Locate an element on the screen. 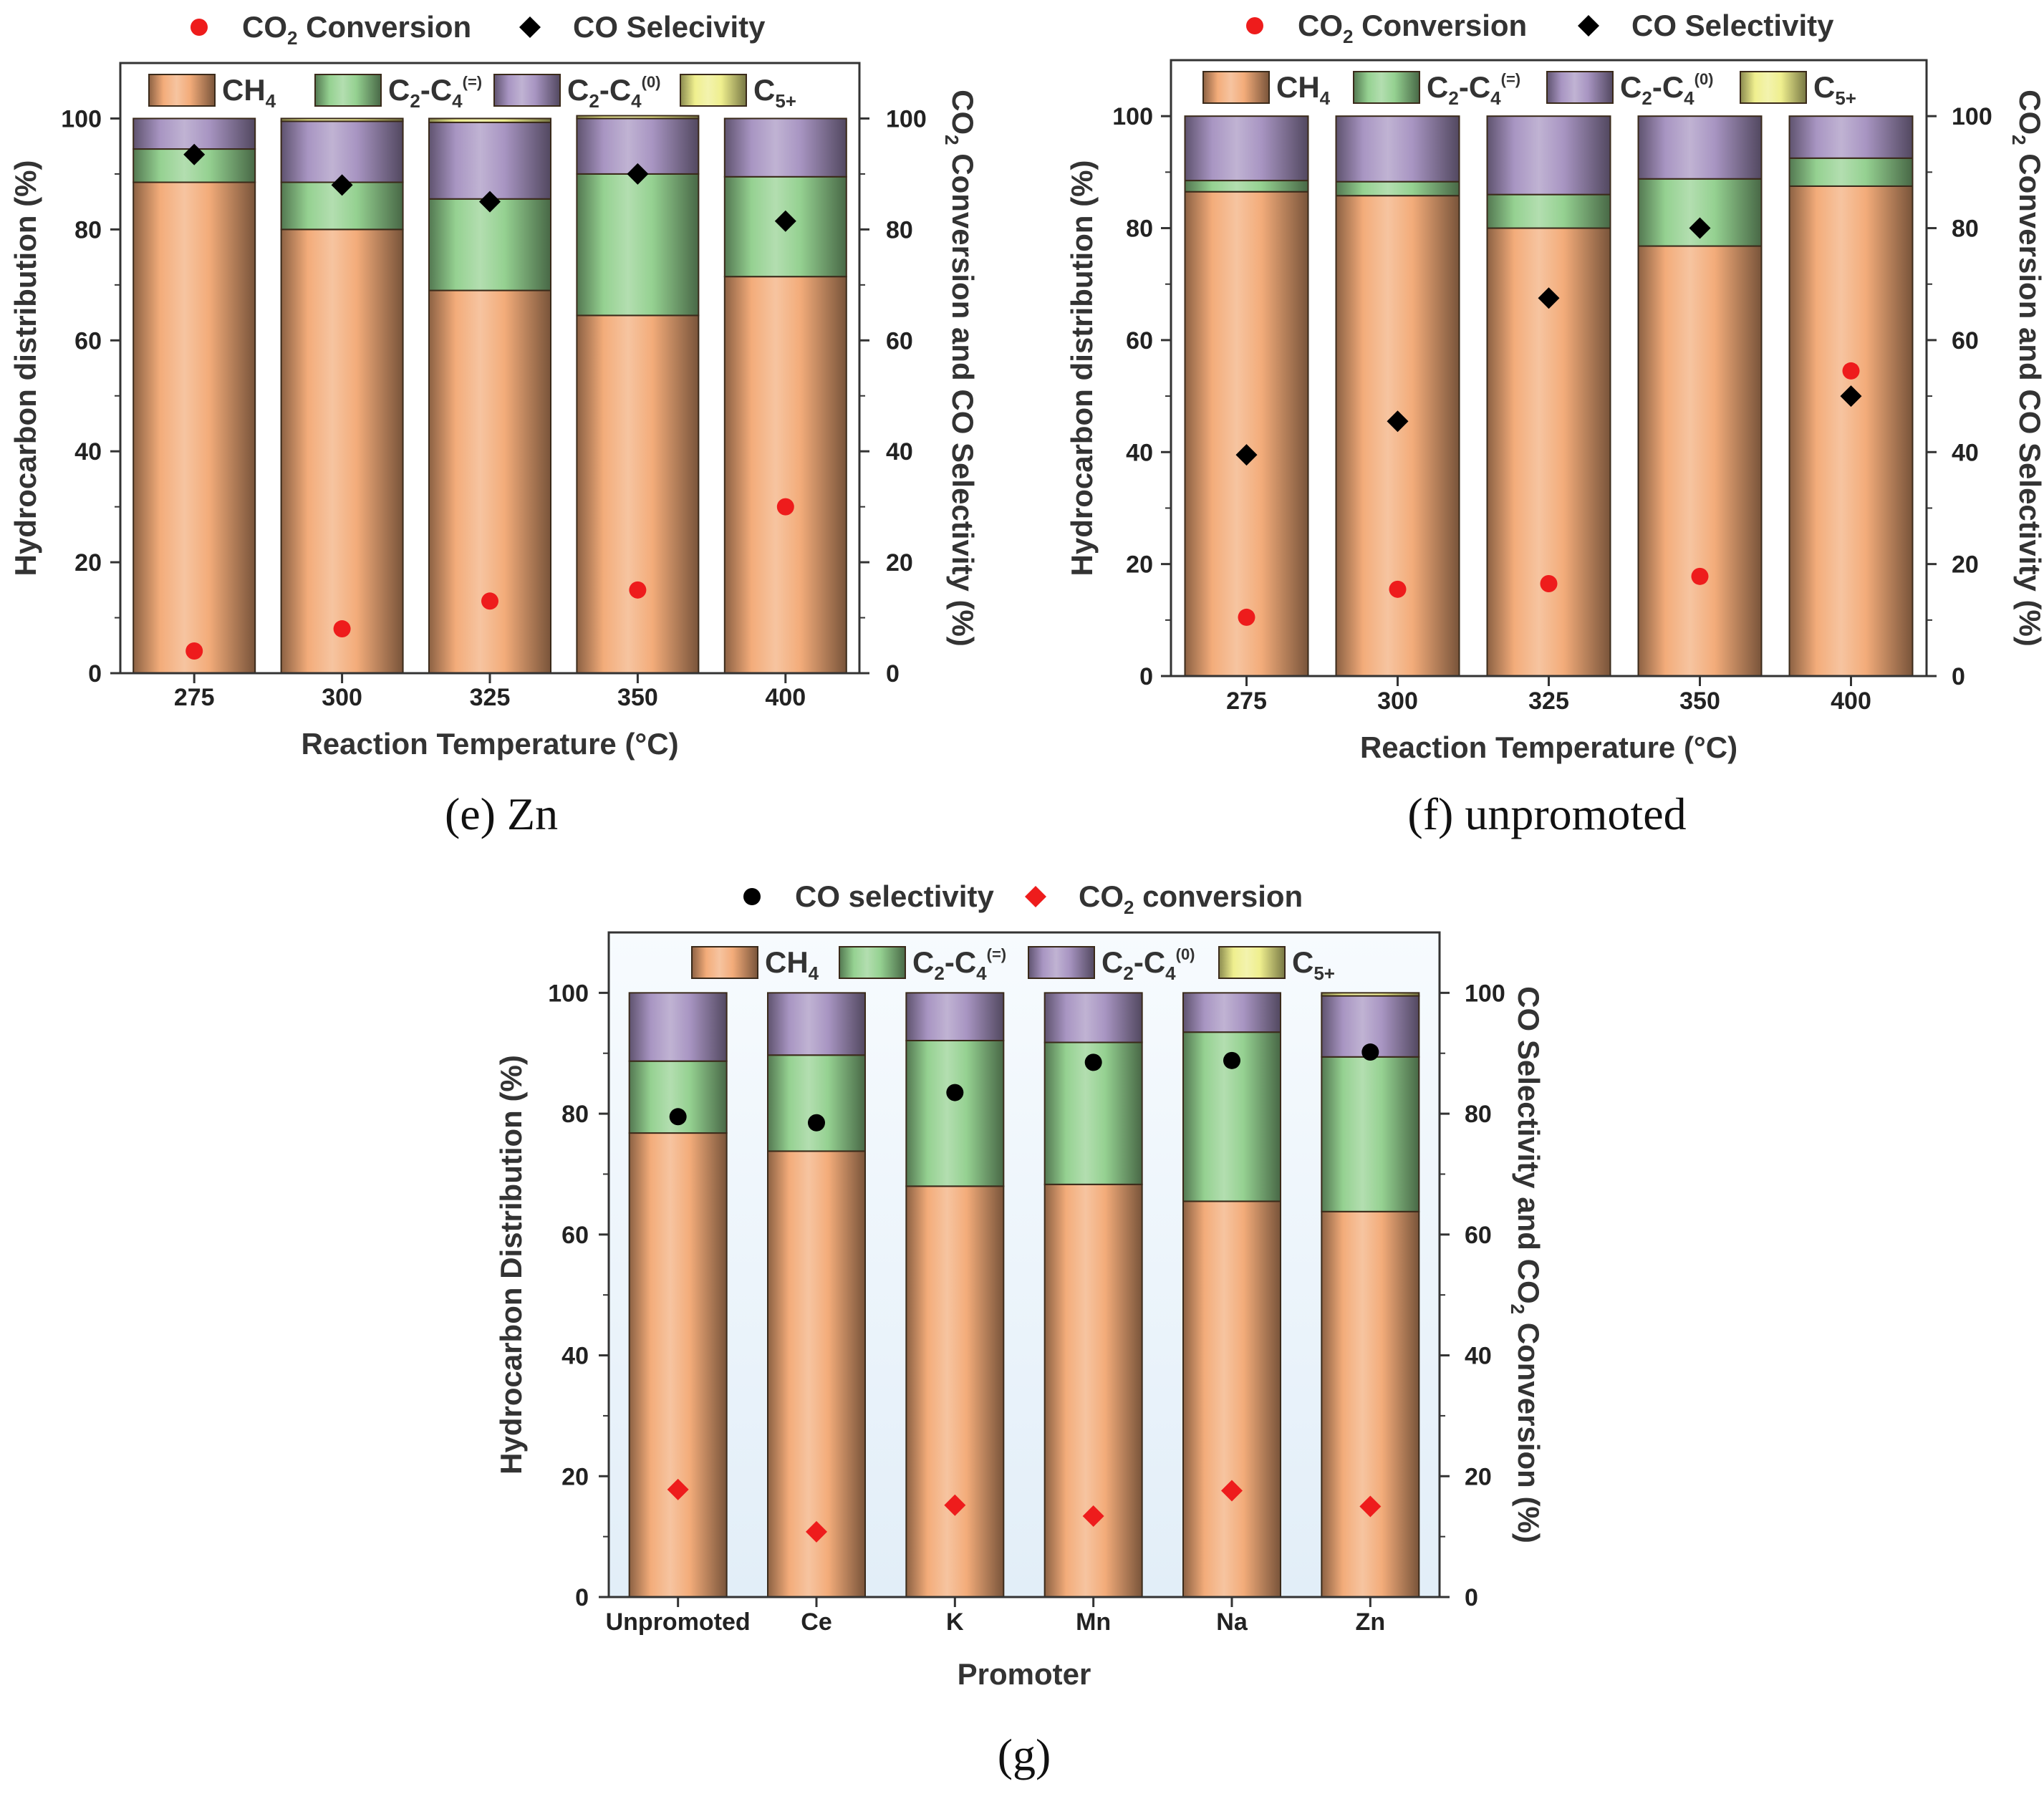 Image resolution: width=2044 pixels, height=1804 pixels. legend-label-co-selecivity: CO Selecivity is located at coordinates (670, 27).